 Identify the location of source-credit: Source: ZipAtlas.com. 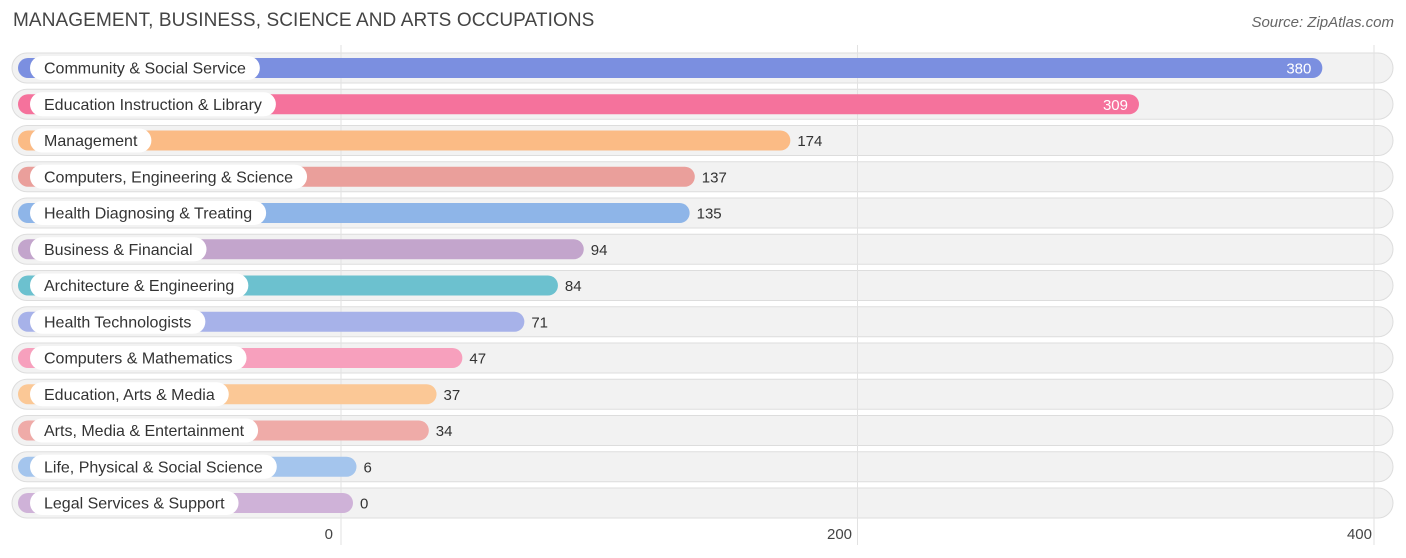
(1322, 22).